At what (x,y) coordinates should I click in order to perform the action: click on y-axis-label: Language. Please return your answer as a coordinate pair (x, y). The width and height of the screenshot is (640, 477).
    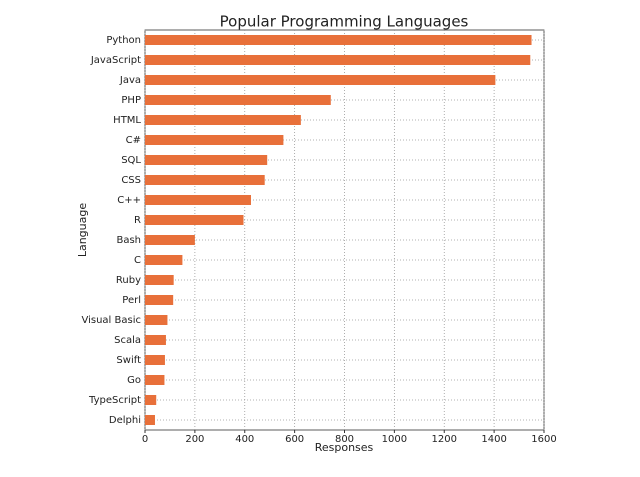
    Looking at the image, I should click on (82, 230).